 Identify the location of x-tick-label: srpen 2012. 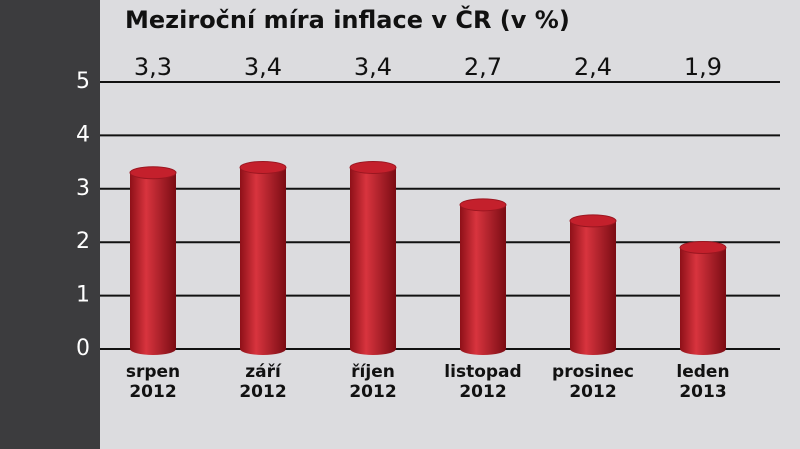
(153, 382).